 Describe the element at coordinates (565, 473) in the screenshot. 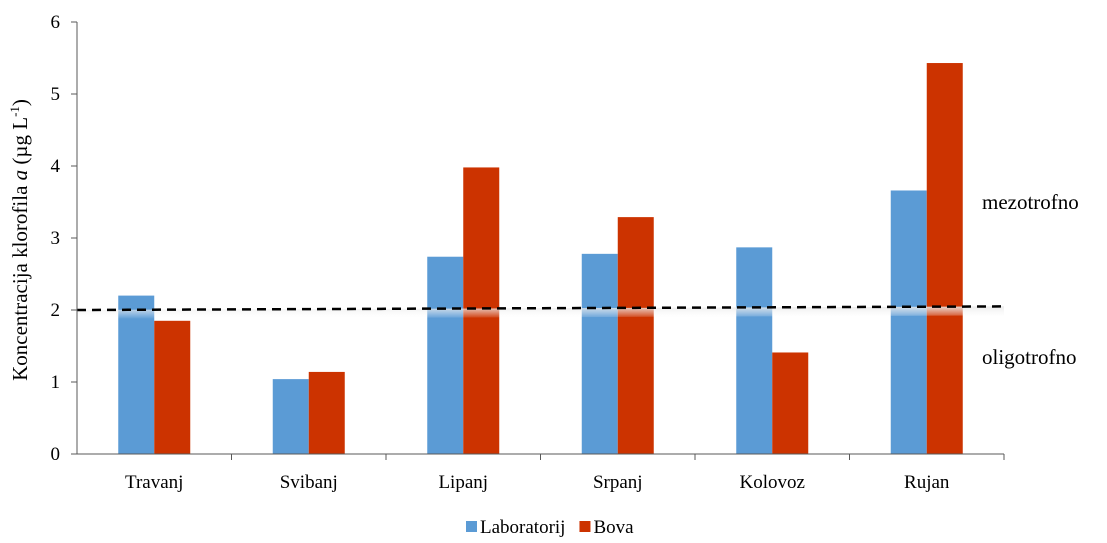

I see `x-axis-ticks: Travanj Svibanj Lipanj Srpanj Kolovoz Rujan` at that location.